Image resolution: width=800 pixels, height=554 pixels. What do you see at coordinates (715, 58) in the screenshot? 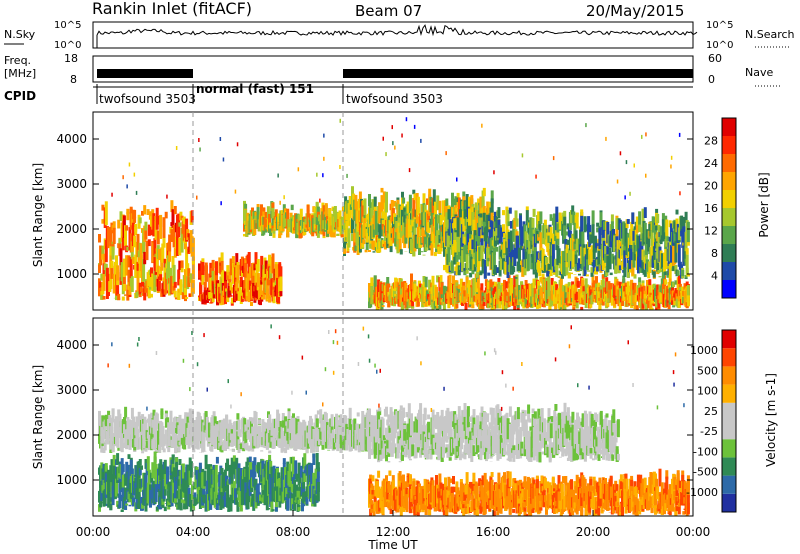
I see `freq-right-tick-high: 60` at bounding box center [715, 58].